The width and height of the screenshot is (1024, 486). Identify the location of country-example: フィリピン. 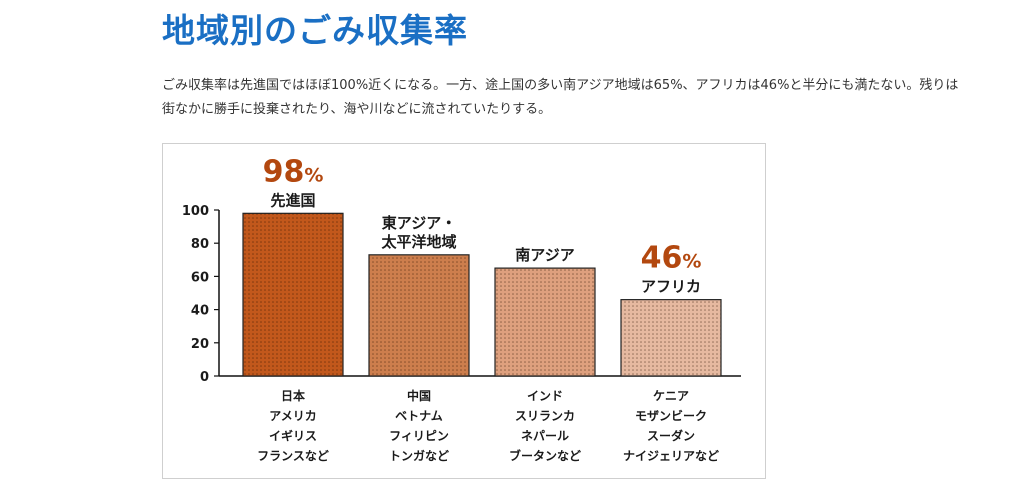
(419, 436).